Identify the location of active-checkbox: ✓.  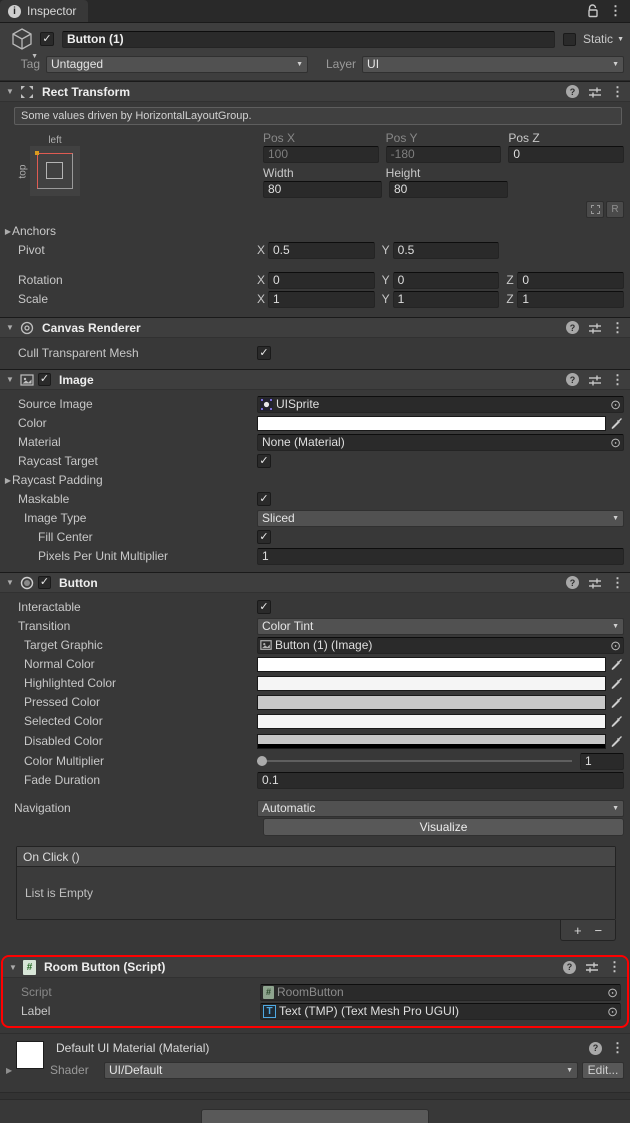
(47, 39).